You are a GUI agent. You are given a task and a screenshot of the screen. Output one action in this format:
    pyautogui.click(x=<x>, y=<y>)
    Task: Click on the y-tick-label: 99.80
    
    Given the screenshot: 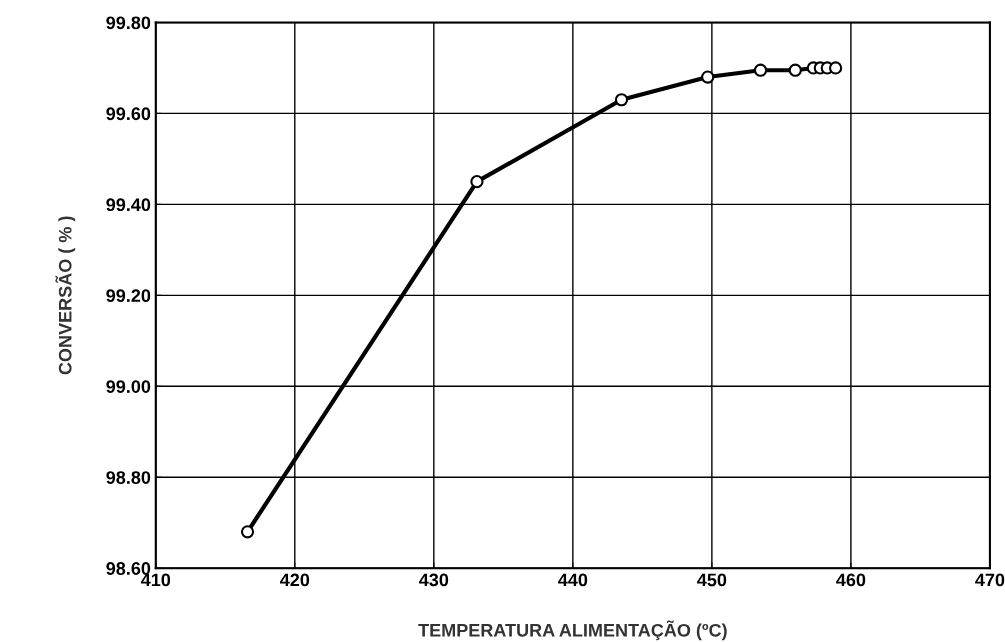 What is the action you would take?
    pyautogui.click(x=128, y=23)
    